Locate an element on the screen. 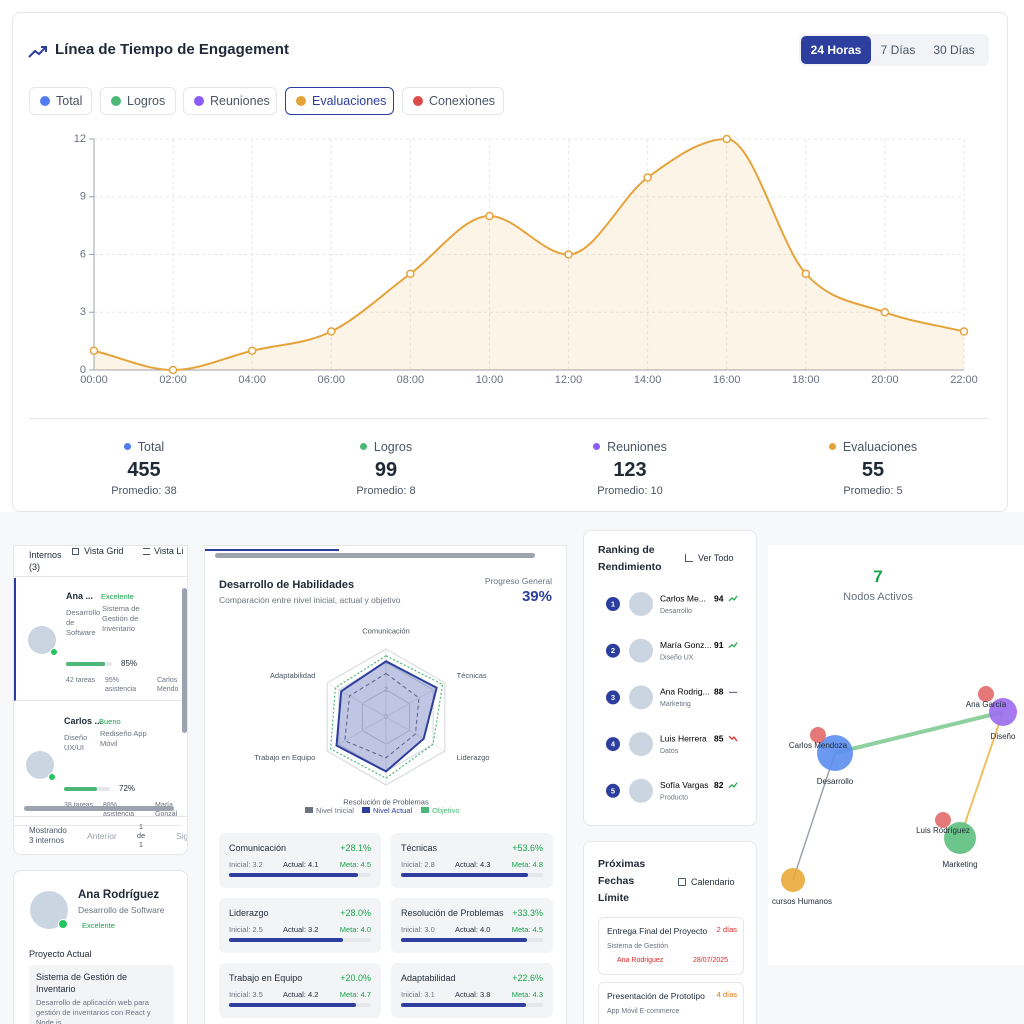 The image size is (1024, 1024). summary-name: Logros is located at coordinates (393, 446).